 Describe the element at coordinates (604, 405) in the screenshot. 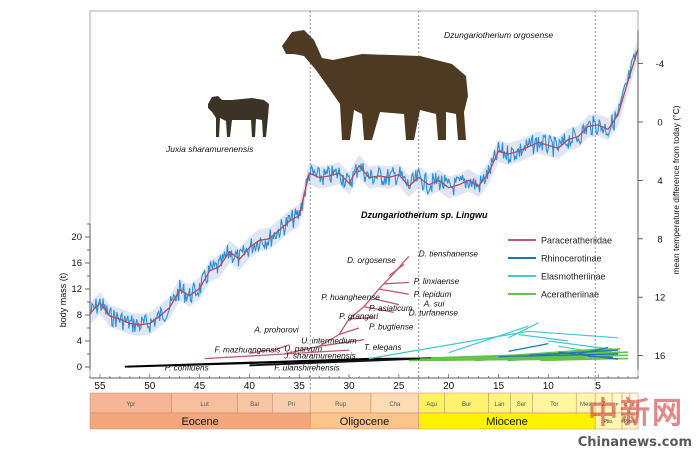

I see `stage-label-12: Z` at that location.